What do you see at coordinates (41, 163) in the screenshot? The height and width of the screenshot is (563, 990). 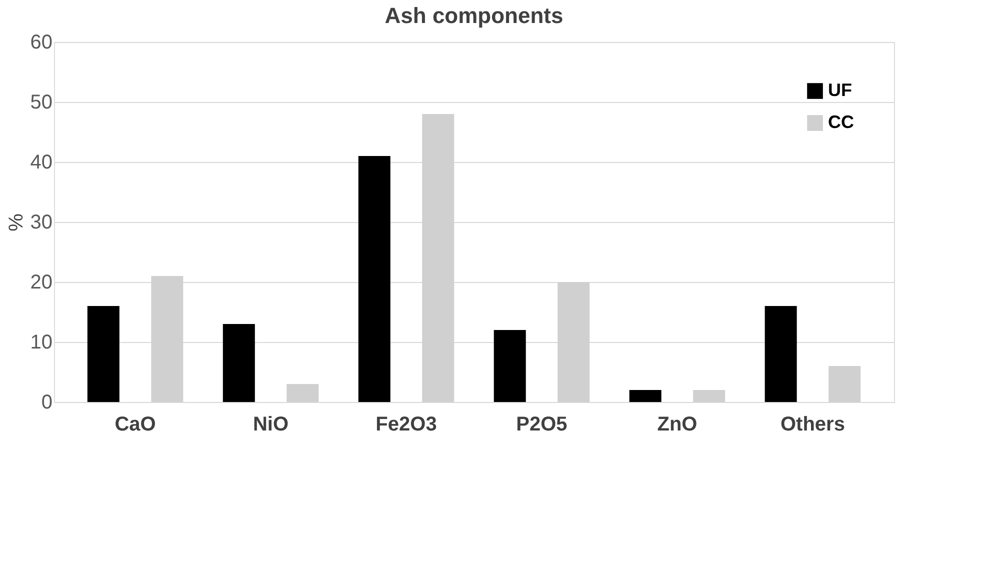 I see `y-tick-label: 40` at bounding box center [41, 163].